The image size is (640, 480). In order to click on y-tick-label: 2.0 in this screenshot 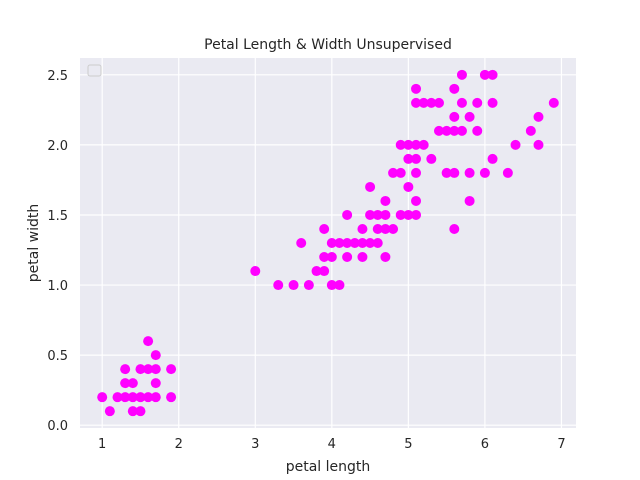, I will do `click(57, 146)`.